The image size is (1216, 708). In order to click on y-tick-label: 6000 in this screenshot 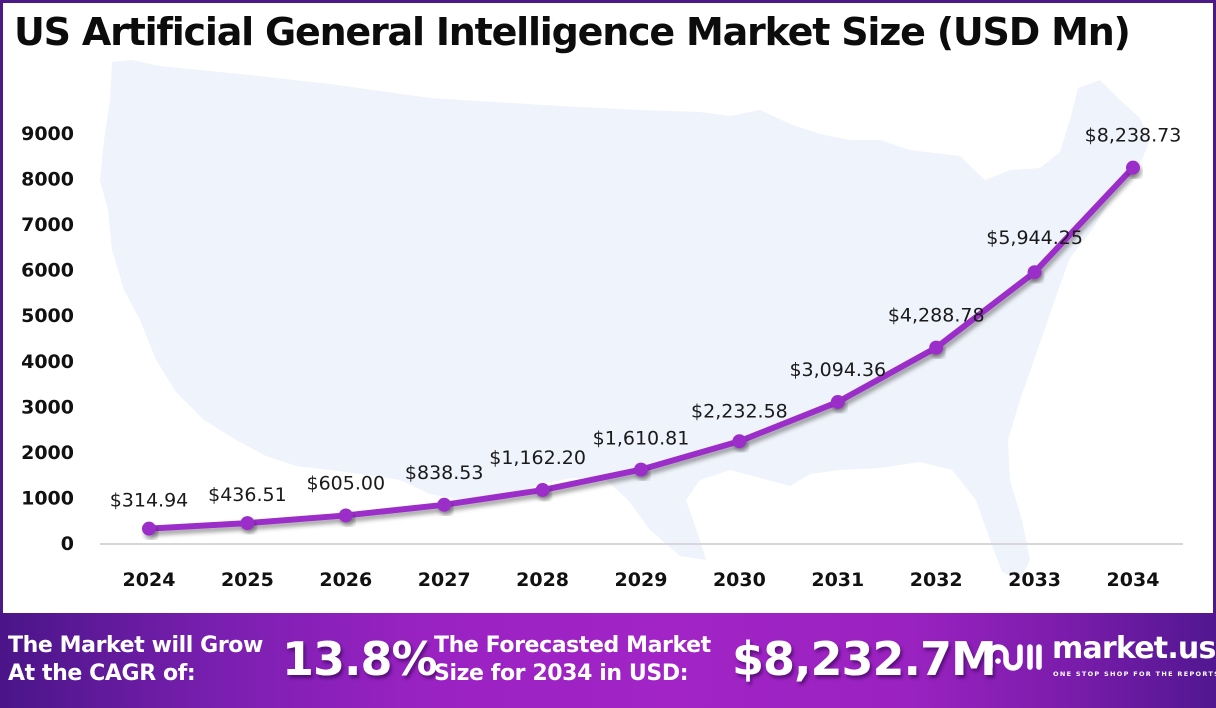, I will do `click(47, 271)`.